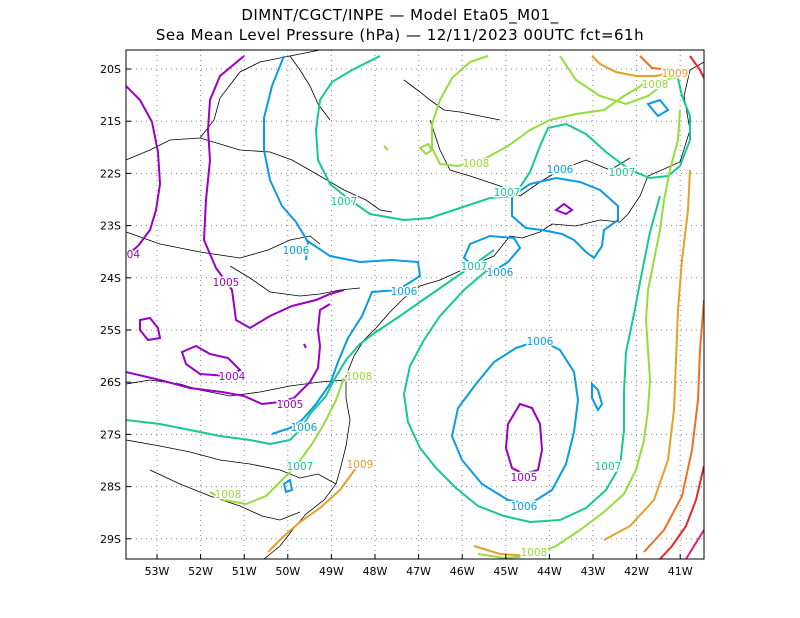  Describe the element at coordinates (232, 377) in the screenshot. I see `contour-label-1004: 1004` at that location.